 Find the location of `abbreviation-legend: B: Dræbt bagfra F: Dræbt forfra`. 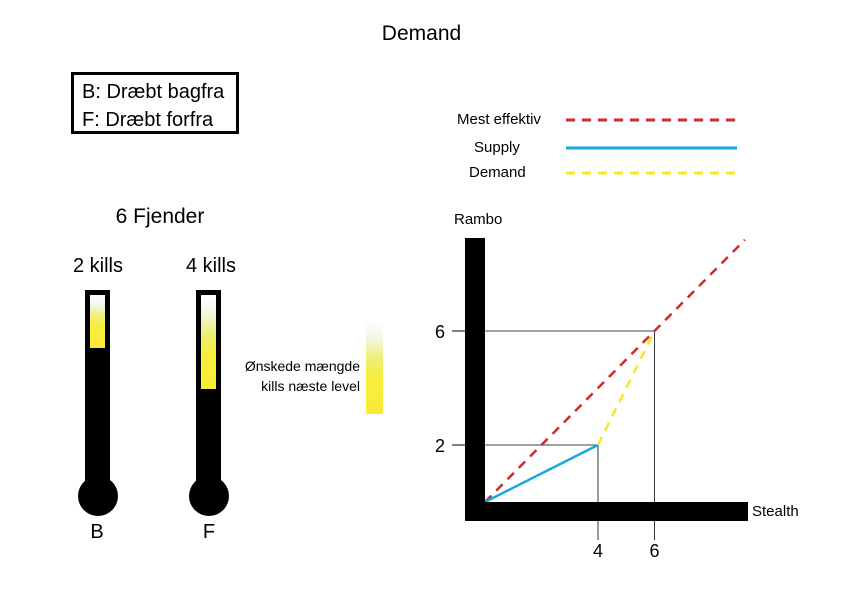

abbreviation-legend: B: Dræbt bagfra F: Dræbt forfra is located at coordinates (155, 103).